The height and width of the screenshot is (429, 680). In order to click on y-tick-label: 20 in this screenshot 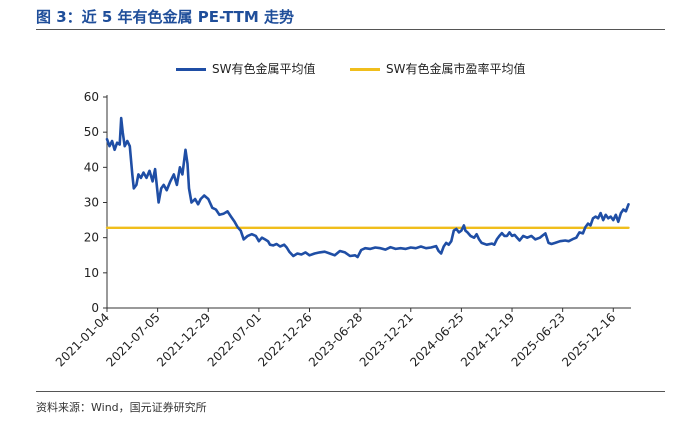, I will do `click(91, 238)`.